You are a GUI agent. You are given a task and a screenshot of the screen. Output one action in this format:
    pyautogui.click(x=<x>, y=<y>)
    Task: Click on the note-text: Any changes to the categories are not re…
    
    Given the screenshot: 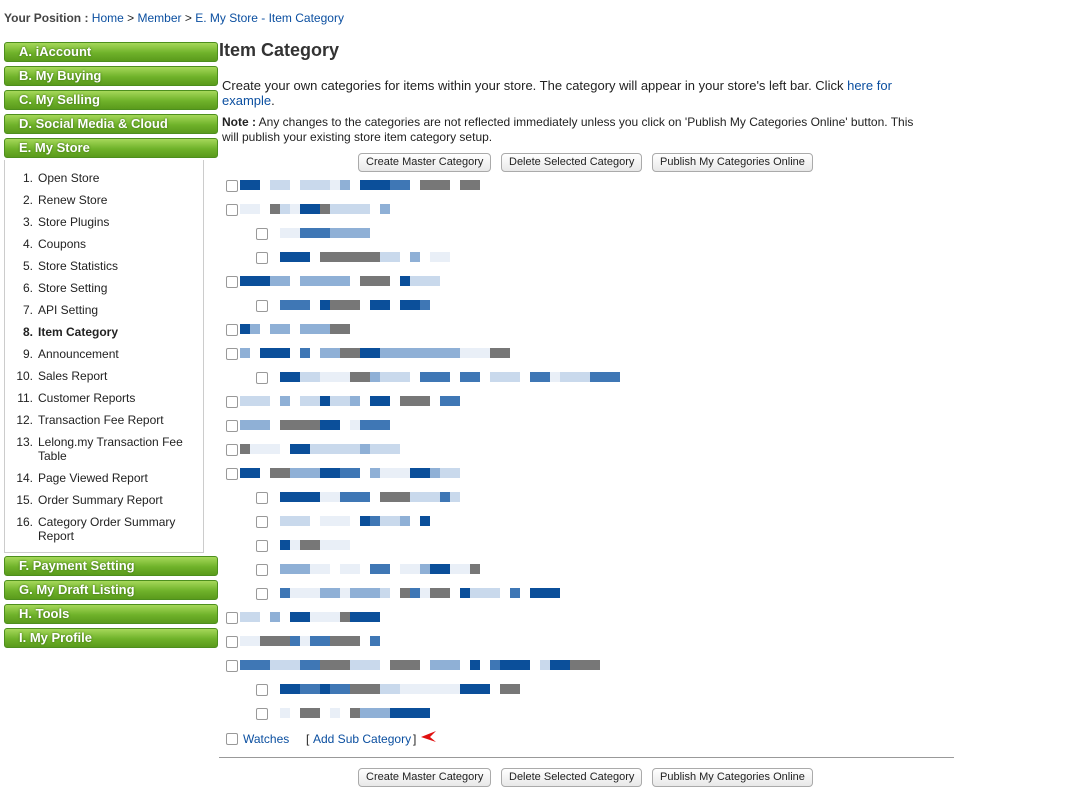 What is the action you would take?
    pyautogui.click(x=568, y=129)
    